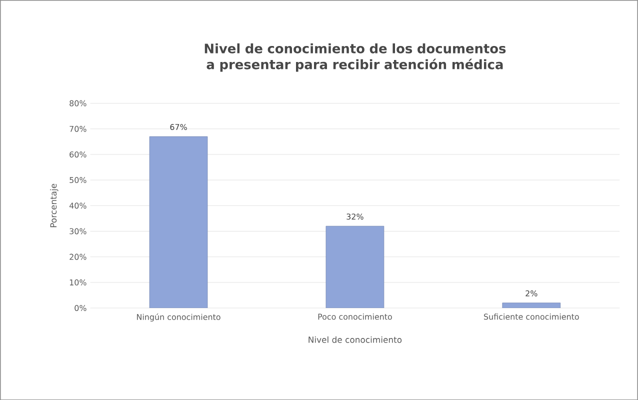 The width and height of the screenshot is (638, 400). I want to click on chart-title: Nivel de conocimiento de los documentos a presentar para recibir atención médica, so click(355, 57).